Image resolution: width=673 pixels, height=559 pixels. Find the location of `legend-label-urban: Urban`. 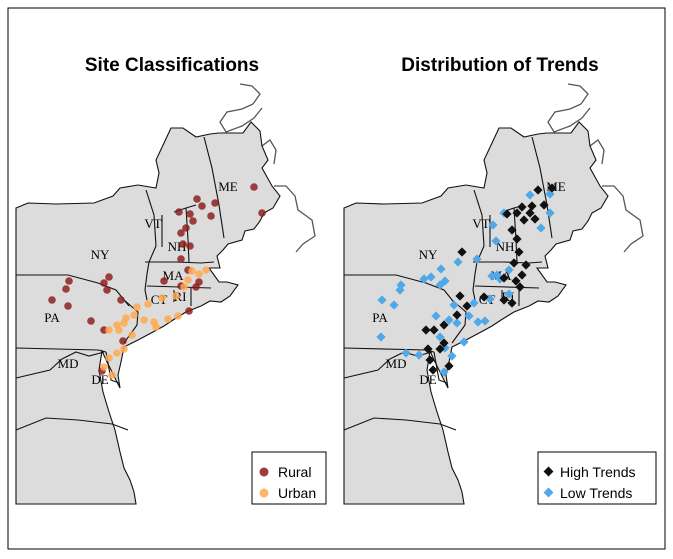

legend-label-urban: Urban is located at coordinates (297, 493).